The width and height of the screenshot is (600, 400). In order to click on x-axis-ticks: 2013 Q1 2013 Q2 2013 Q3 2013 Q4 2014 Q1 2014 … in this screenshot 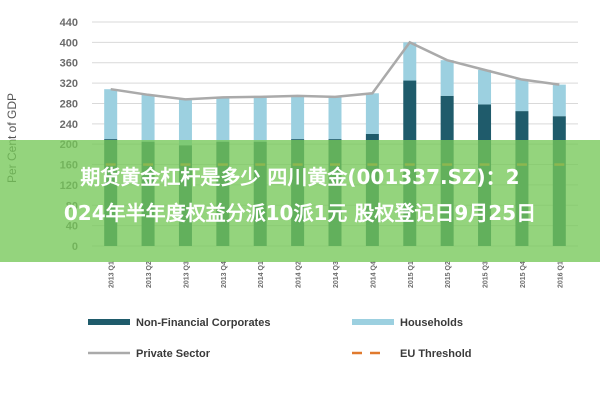, I will do `click(337, 274)`.